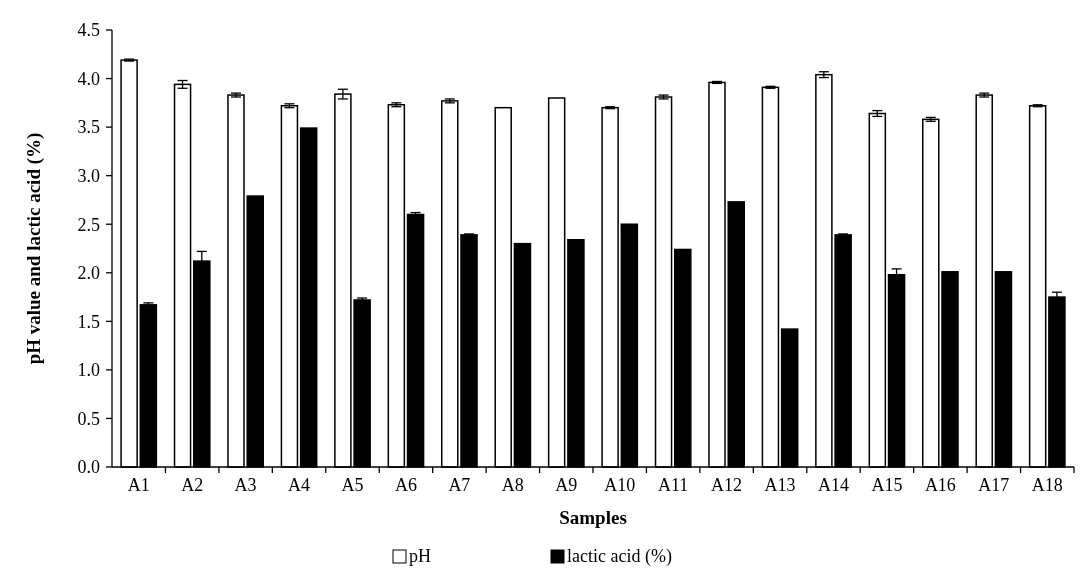  Describe the element at coordinates (994, 485) in the screenshot. I see `x-tick-label: A17` at that location.